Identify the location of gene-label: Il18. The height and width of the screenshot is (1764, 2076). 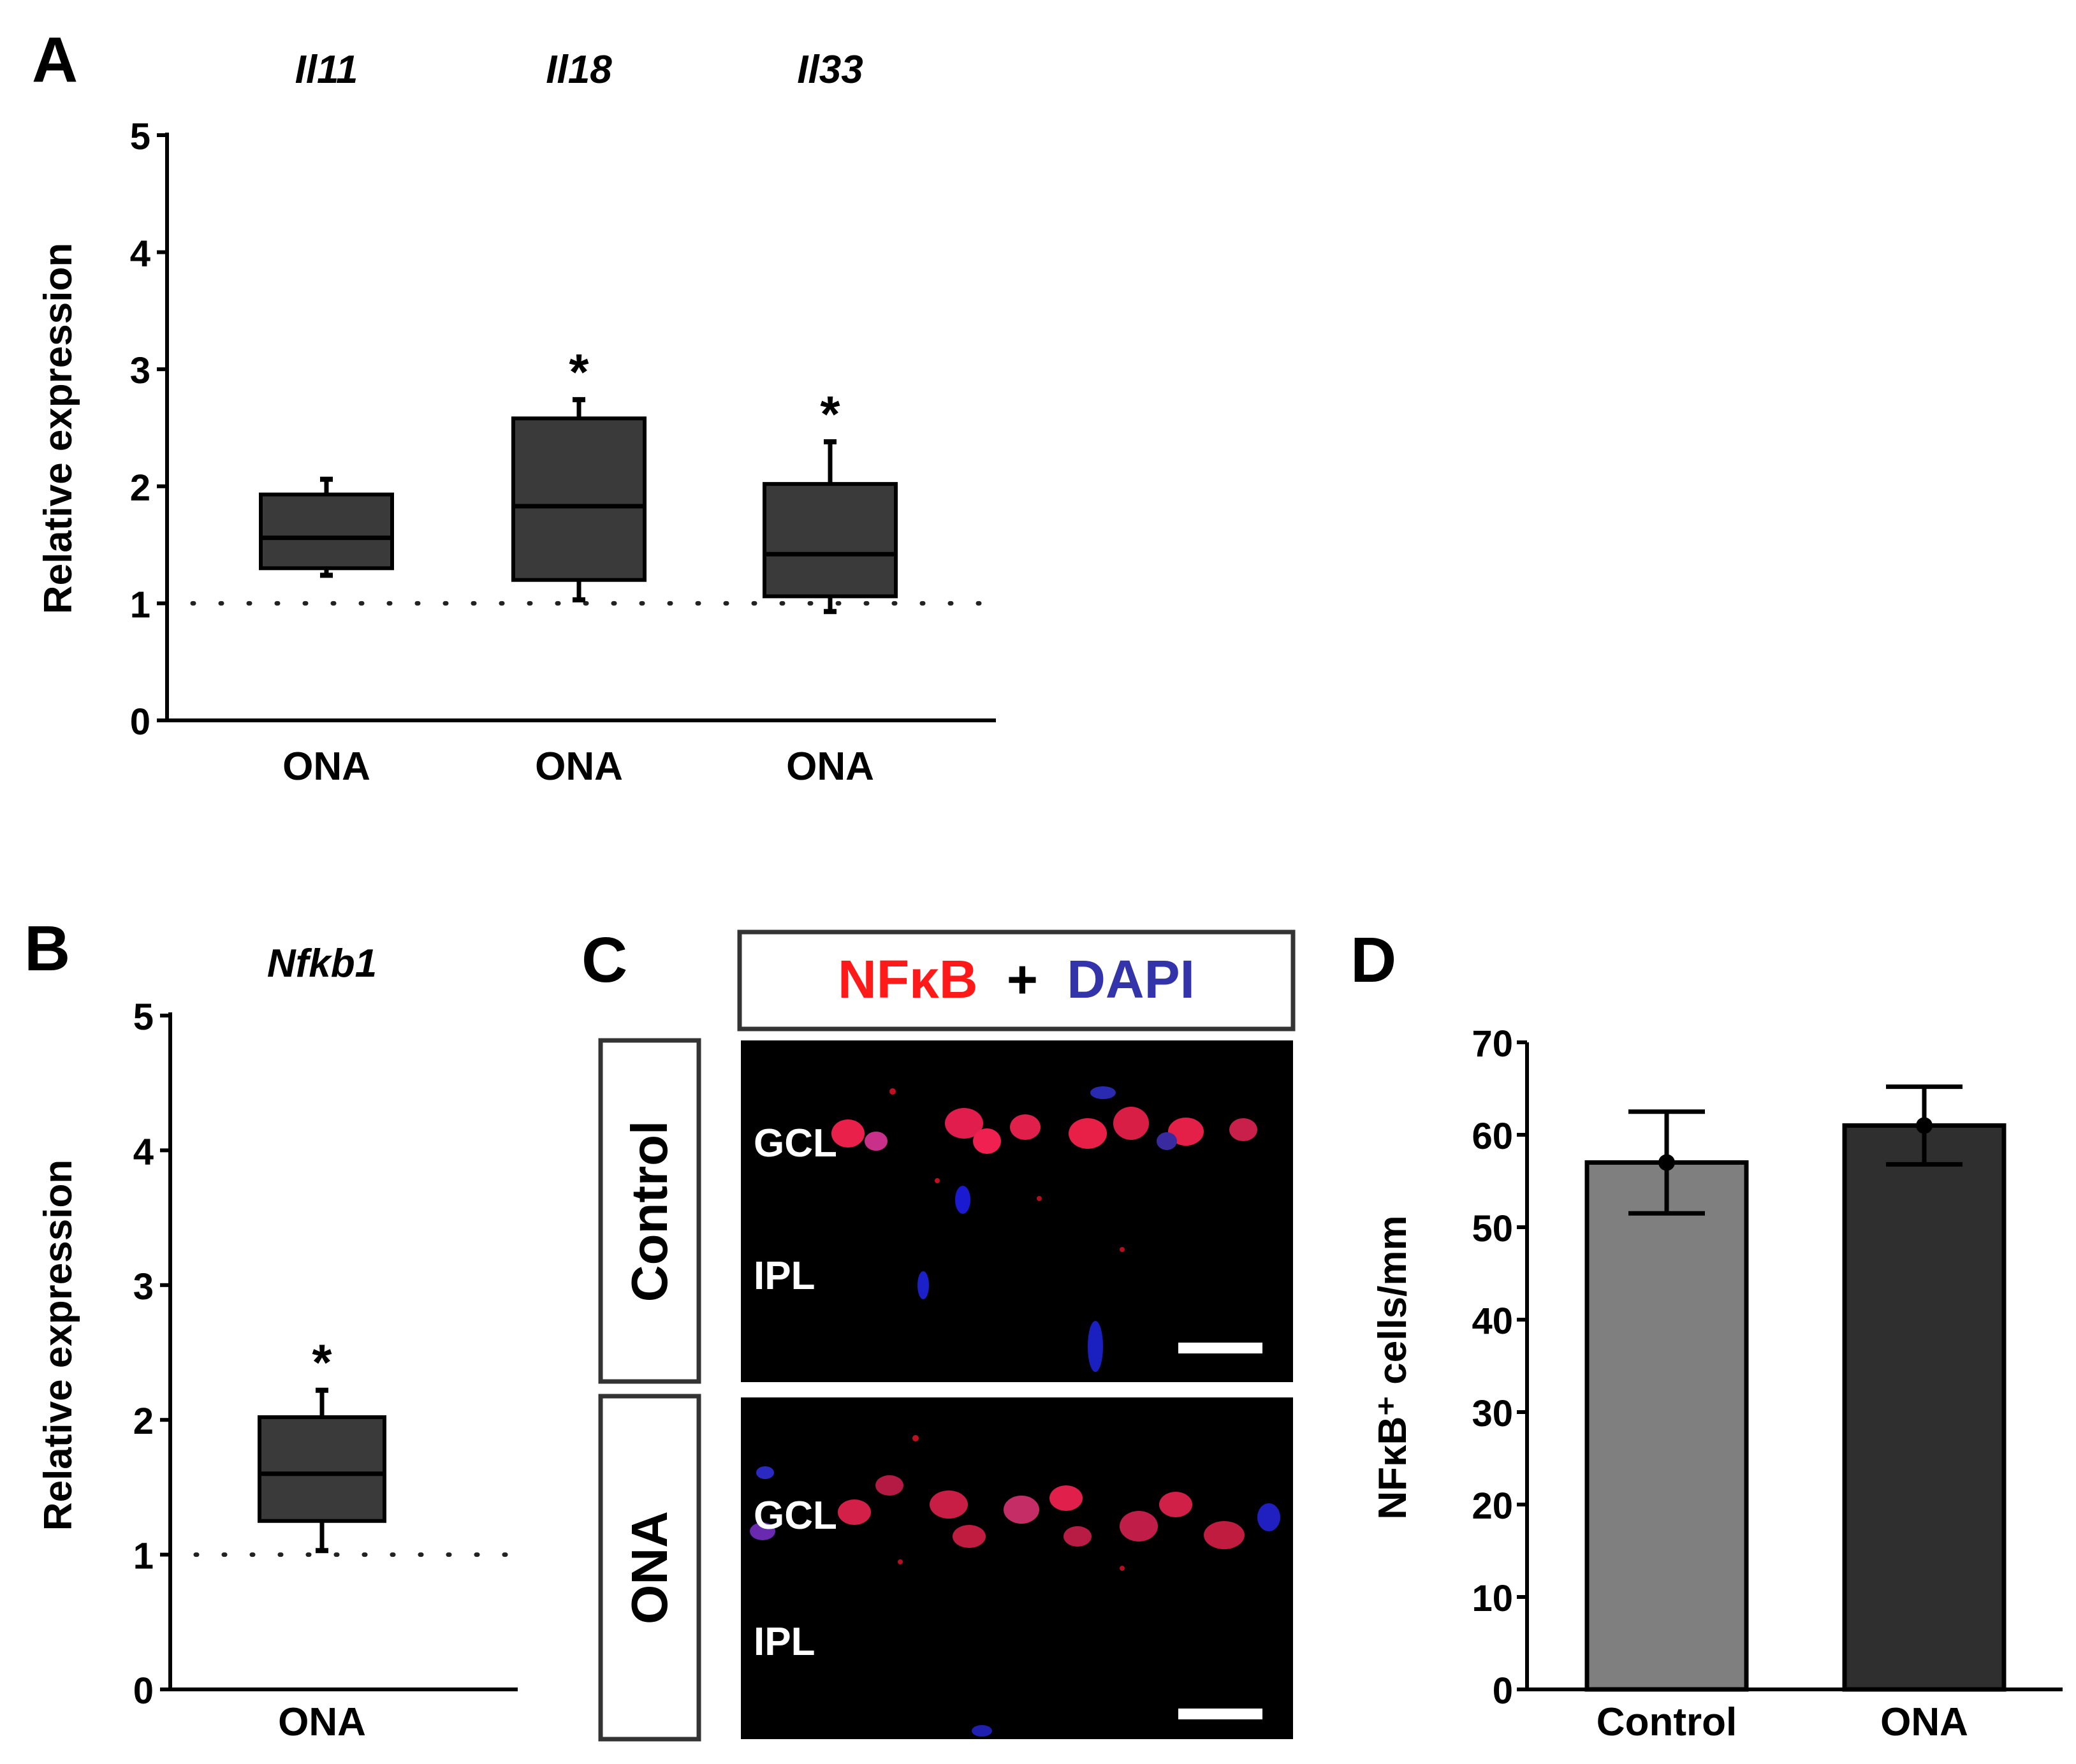
(579, 70).